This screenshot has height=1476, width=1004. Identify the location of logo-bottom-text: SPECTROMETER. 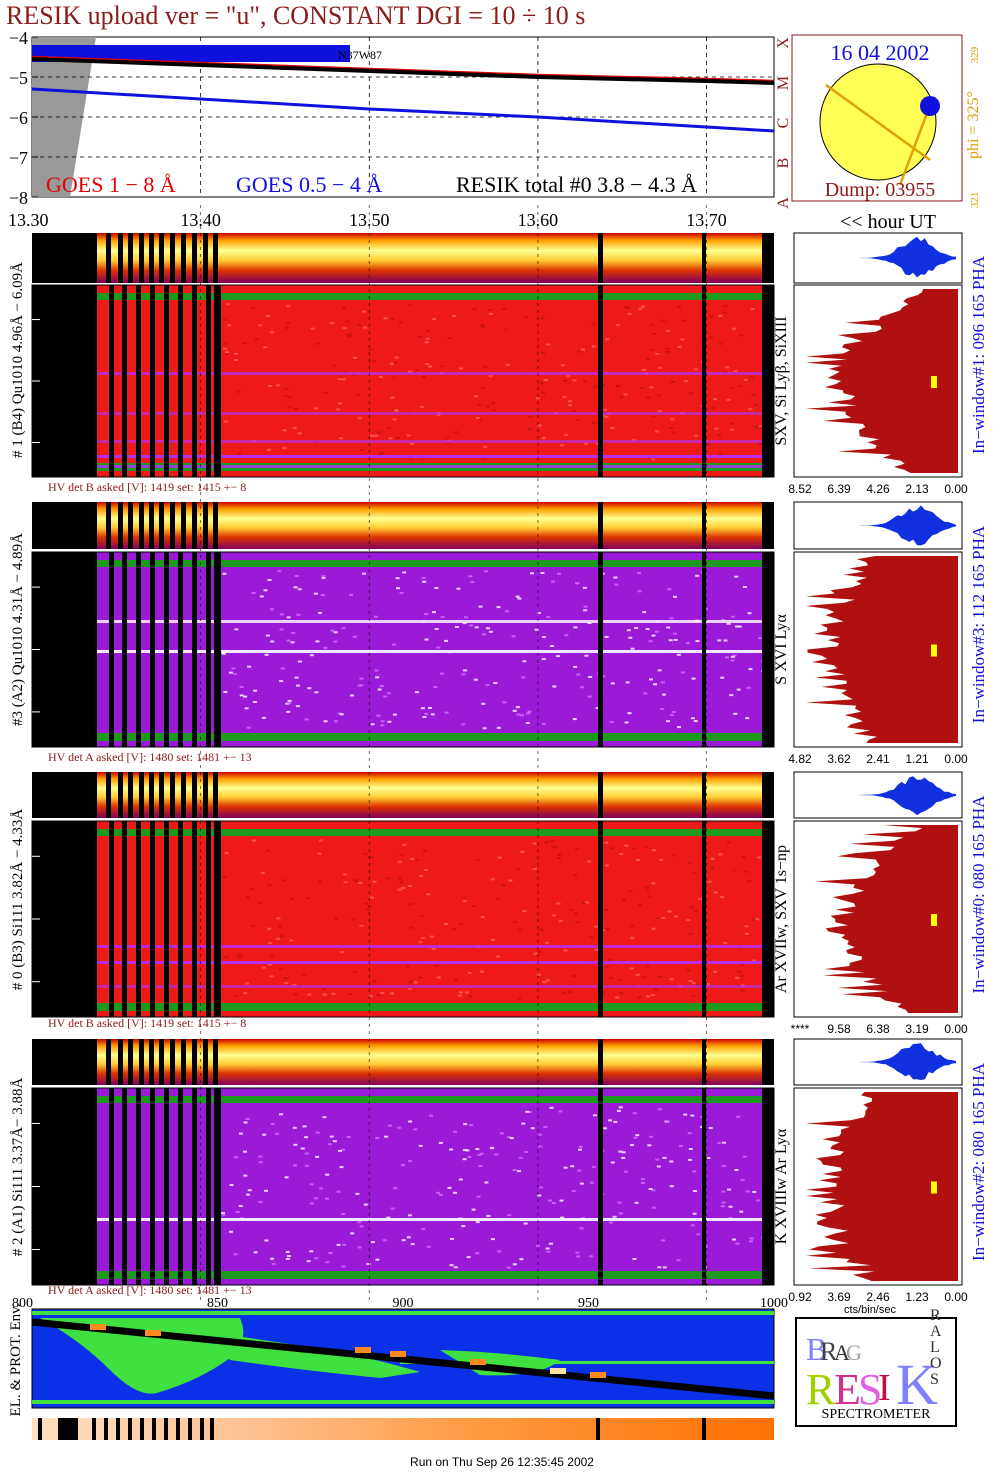
(877, 1414).